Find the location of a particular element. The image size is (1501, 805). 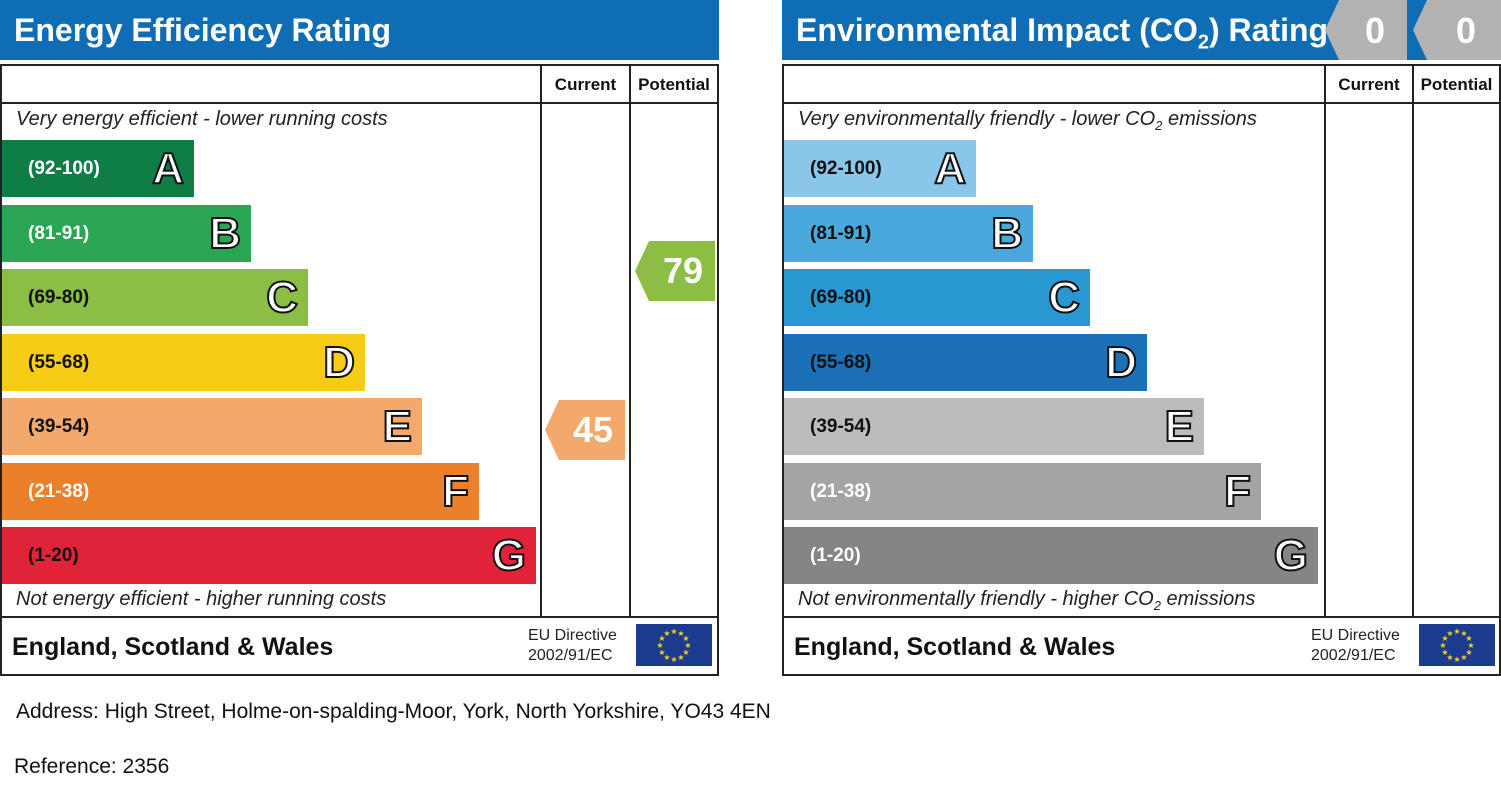

band-b: (81-91) B is located at coordinates (126, 233).